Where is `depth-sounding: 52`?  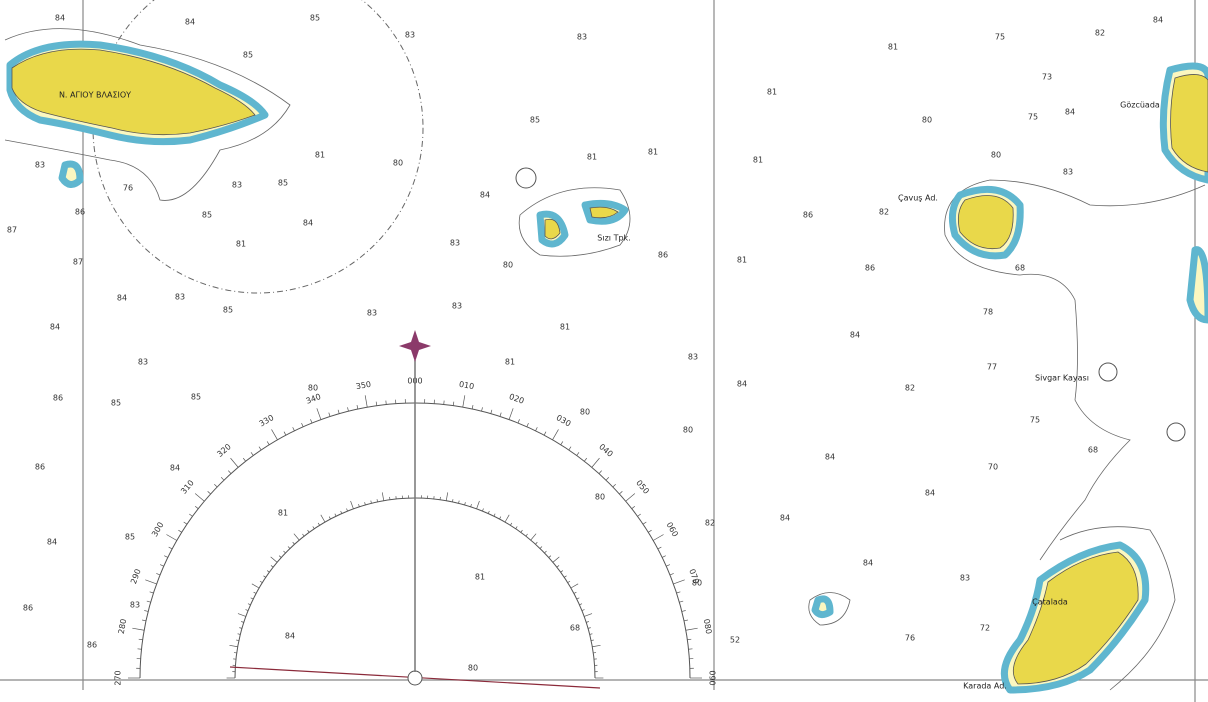 depth-sounding: 52 is located at coordinates (735, 640).